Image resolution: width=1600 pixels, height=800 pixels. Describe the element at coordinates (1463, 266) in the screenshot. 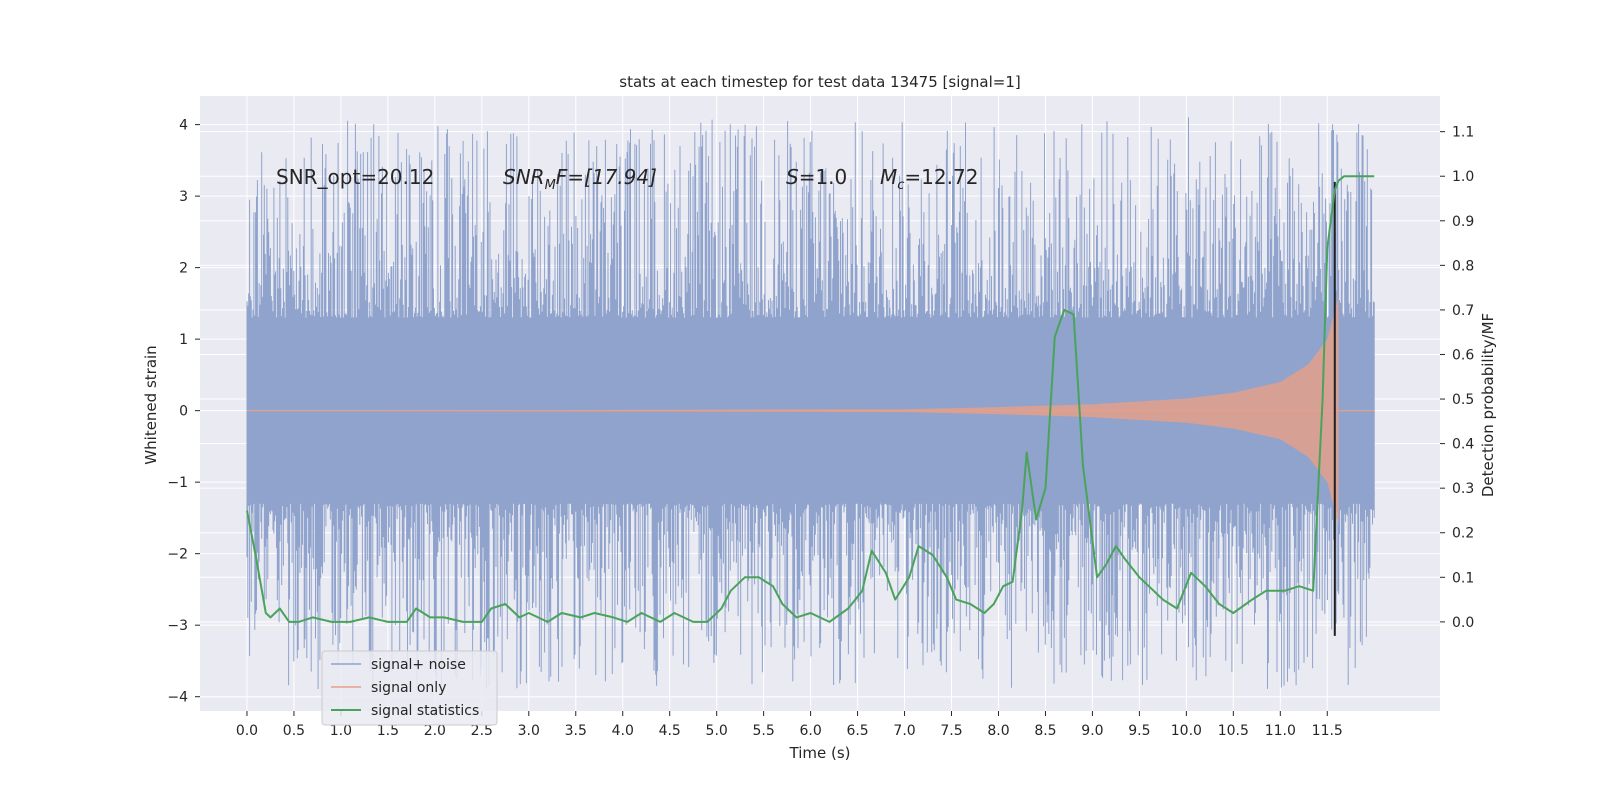

I see `y-right-tick-label: 0.8` at that location.